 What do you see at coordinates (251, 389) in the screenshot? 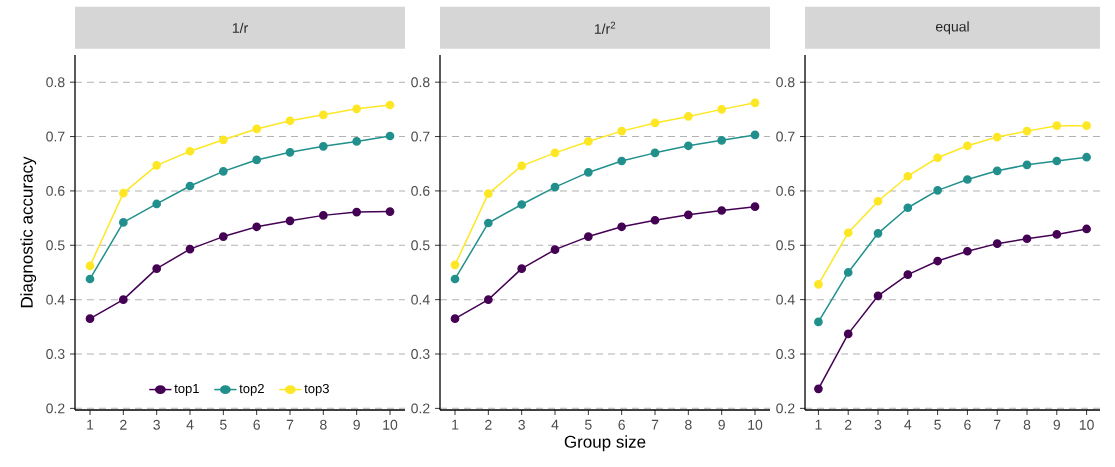
I see `legend-label: top2` at bounding box center [251, 389].